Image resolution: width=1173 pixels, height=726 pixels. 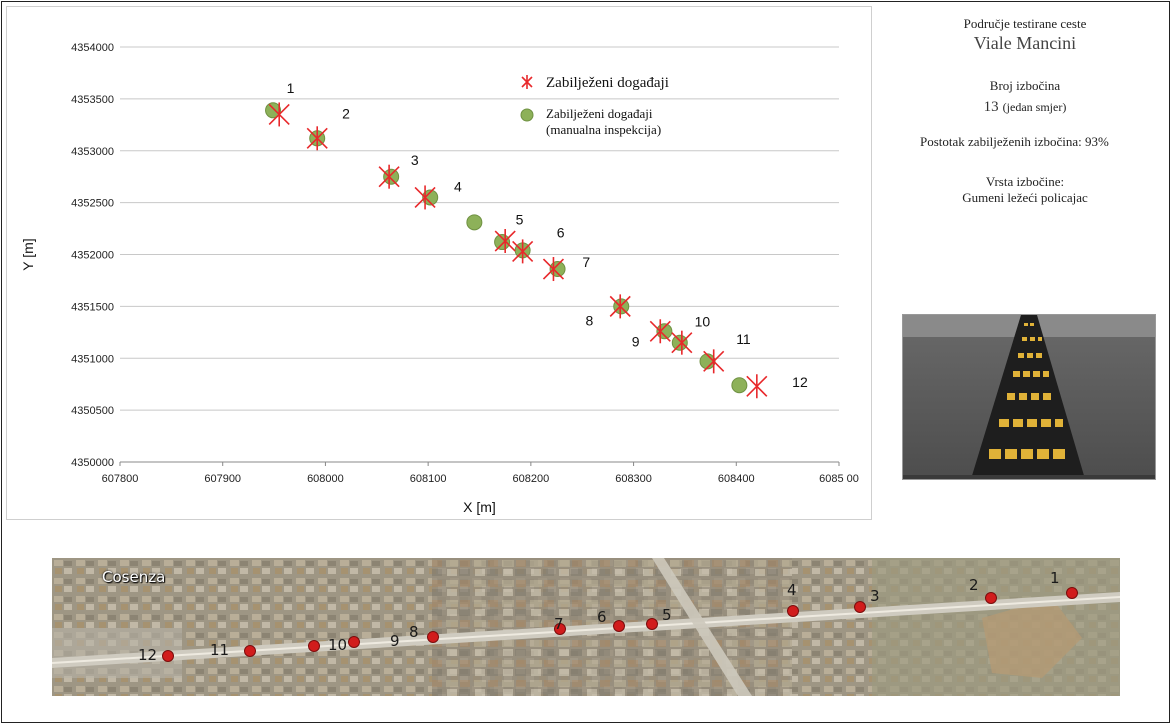 What do you see at coordinates (839, 479) in the screenshot?
I see `x-tick-label: 6085 00` at bounding box center [839, 479].